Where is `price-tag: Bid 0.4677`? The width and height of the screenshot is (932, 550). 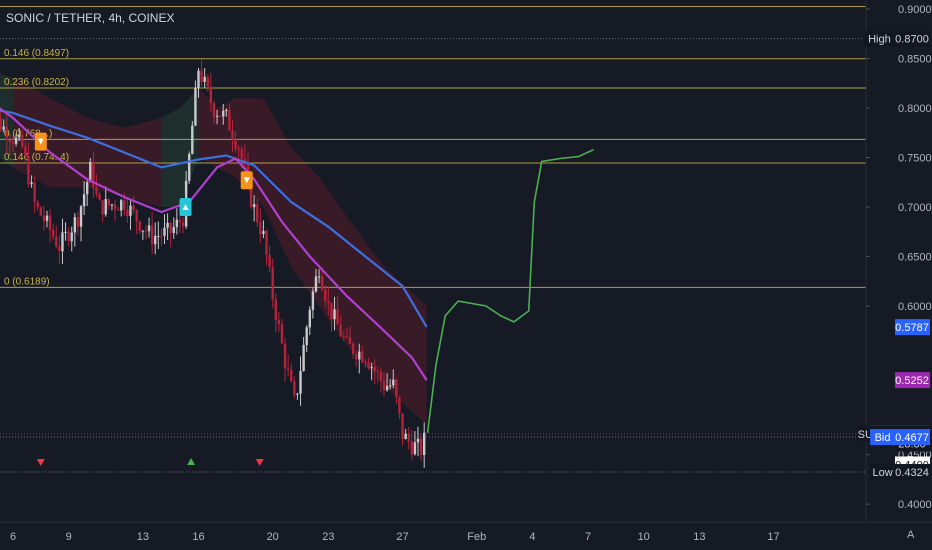
price-tag: Bid 0.4677 is located at coordinates (900, 437).